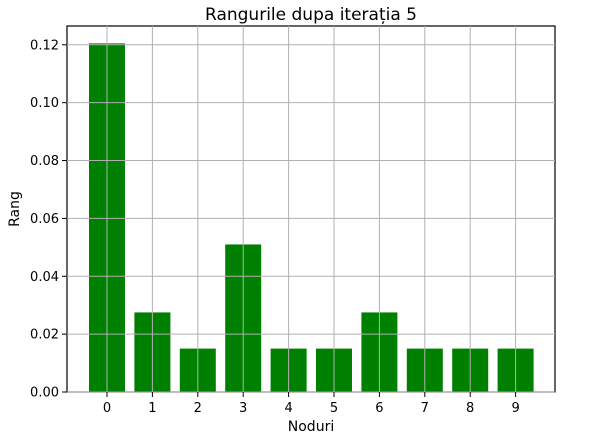  Describe the element at coordinates (44, 277) in the screenshot. I see `y-tick-label: 0.04` at that location.